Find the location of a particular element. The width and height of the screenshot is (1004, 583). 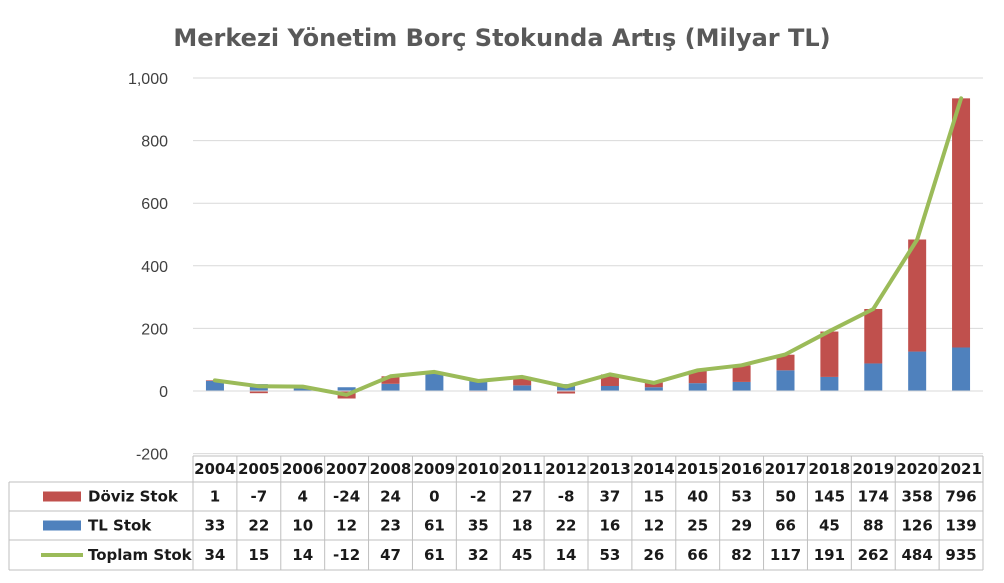

data-label: 117 is located at coordinates (785, 555).